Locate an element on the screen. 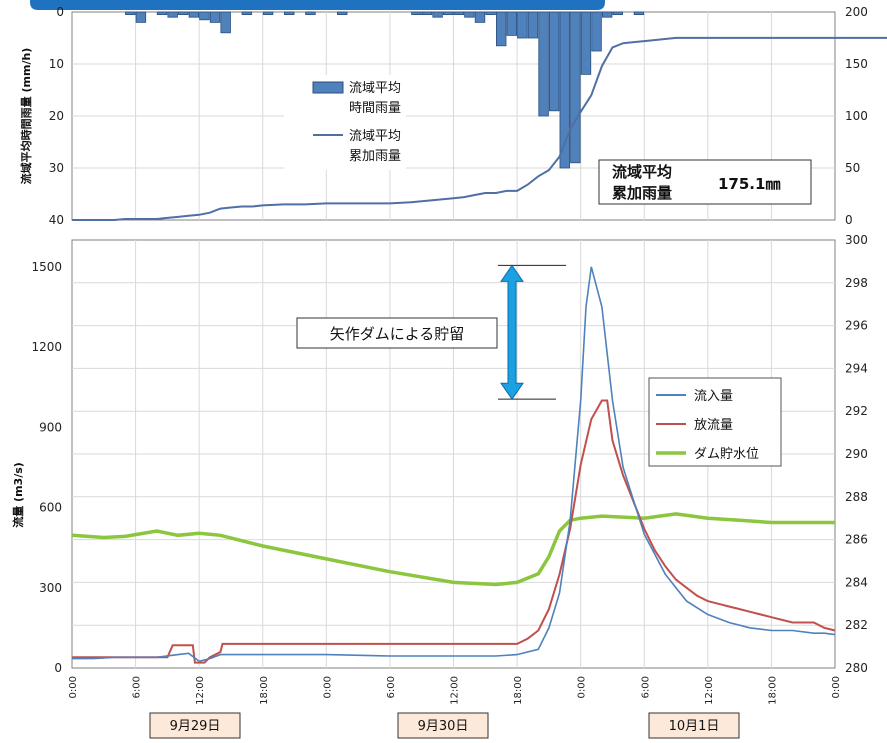  rainfall-y-axis-label: 流域平均時間雨量 (mm/h) is located at coordinates (26, 116).